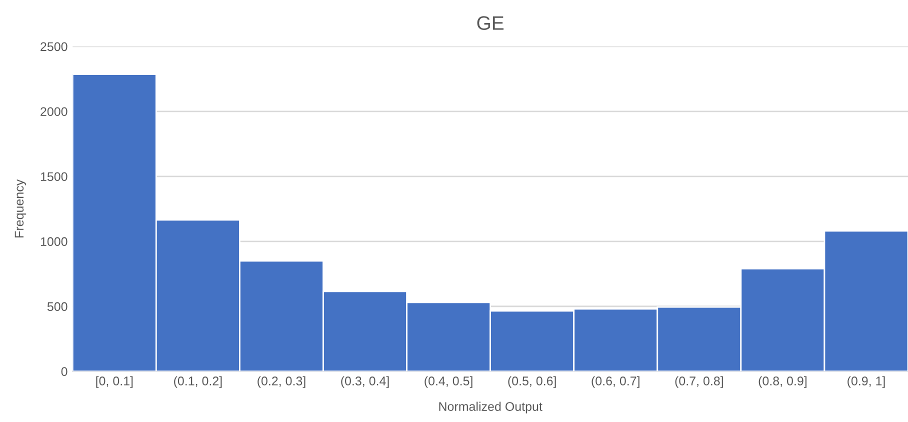 The height and width of the screenshot is (422, 908). What do you see at coordinates (54, 177) in the screenshot?
I see `y-tick-label: 1500` at bounding box center [54, 177].